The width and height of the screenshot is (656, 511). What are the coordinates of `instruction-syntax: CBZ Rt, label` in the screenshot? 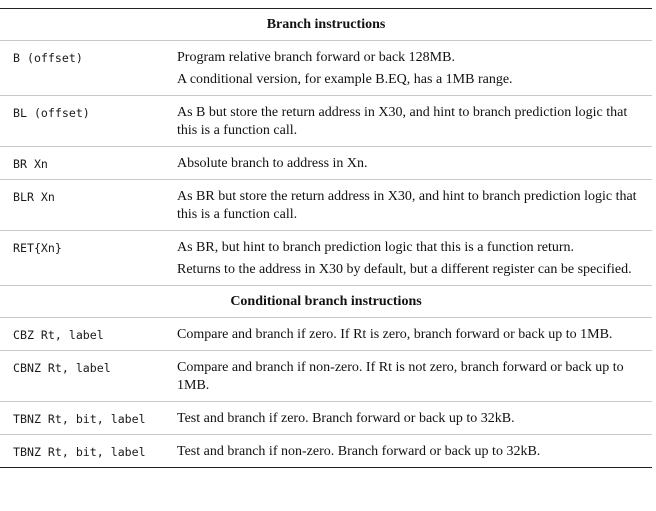 It's located at (88, 334).